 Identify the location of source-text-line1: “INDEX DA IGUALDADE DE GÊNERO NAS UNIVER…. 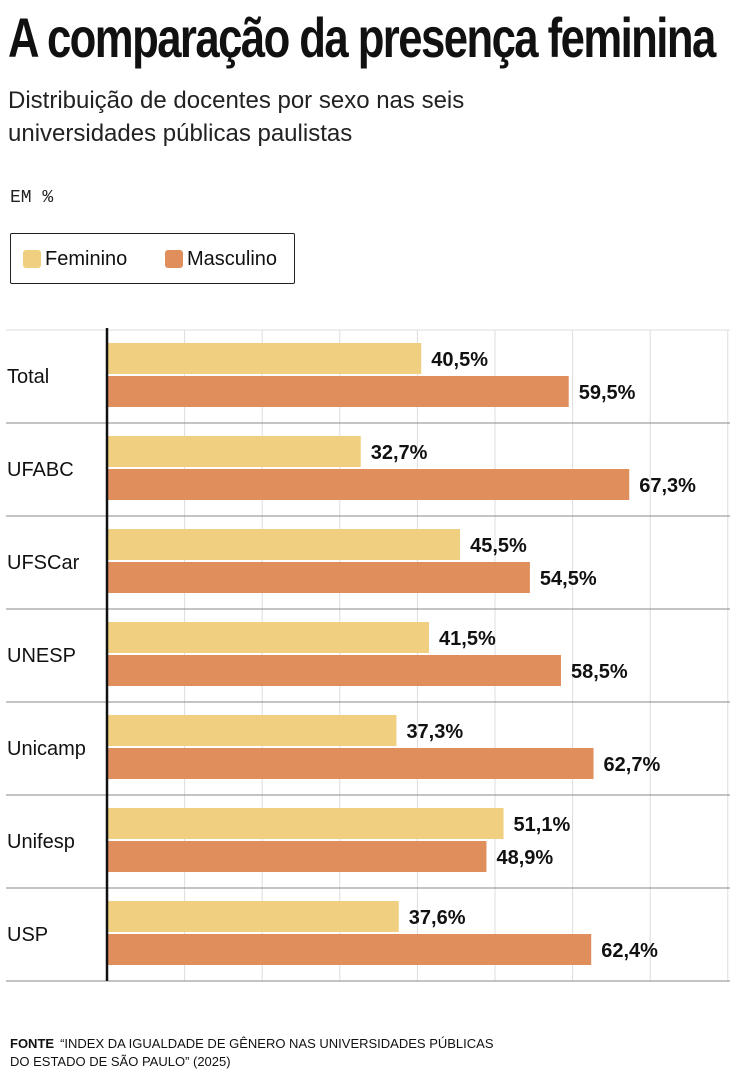
(277, 1043).